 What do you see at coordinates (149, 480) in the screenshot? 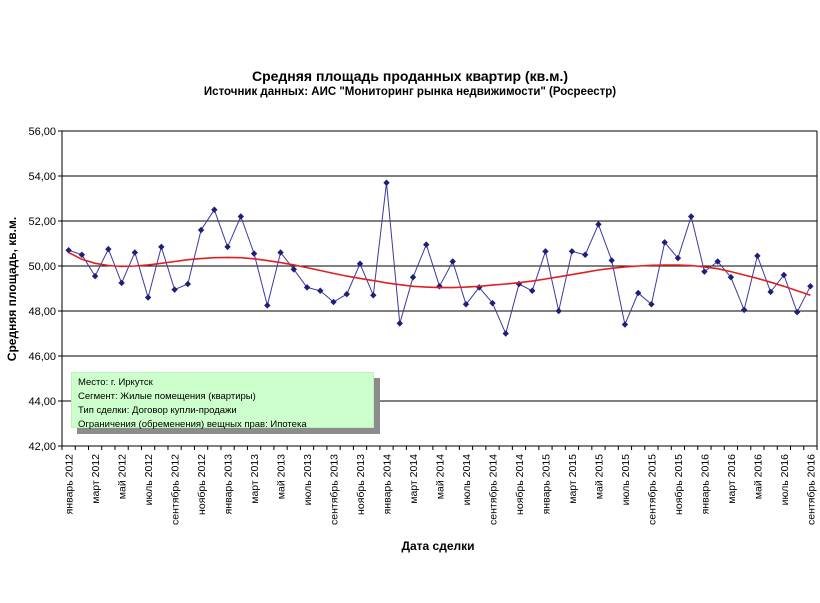
I see `x-tick-label: июль 2012` at bounding box center [149, 480].